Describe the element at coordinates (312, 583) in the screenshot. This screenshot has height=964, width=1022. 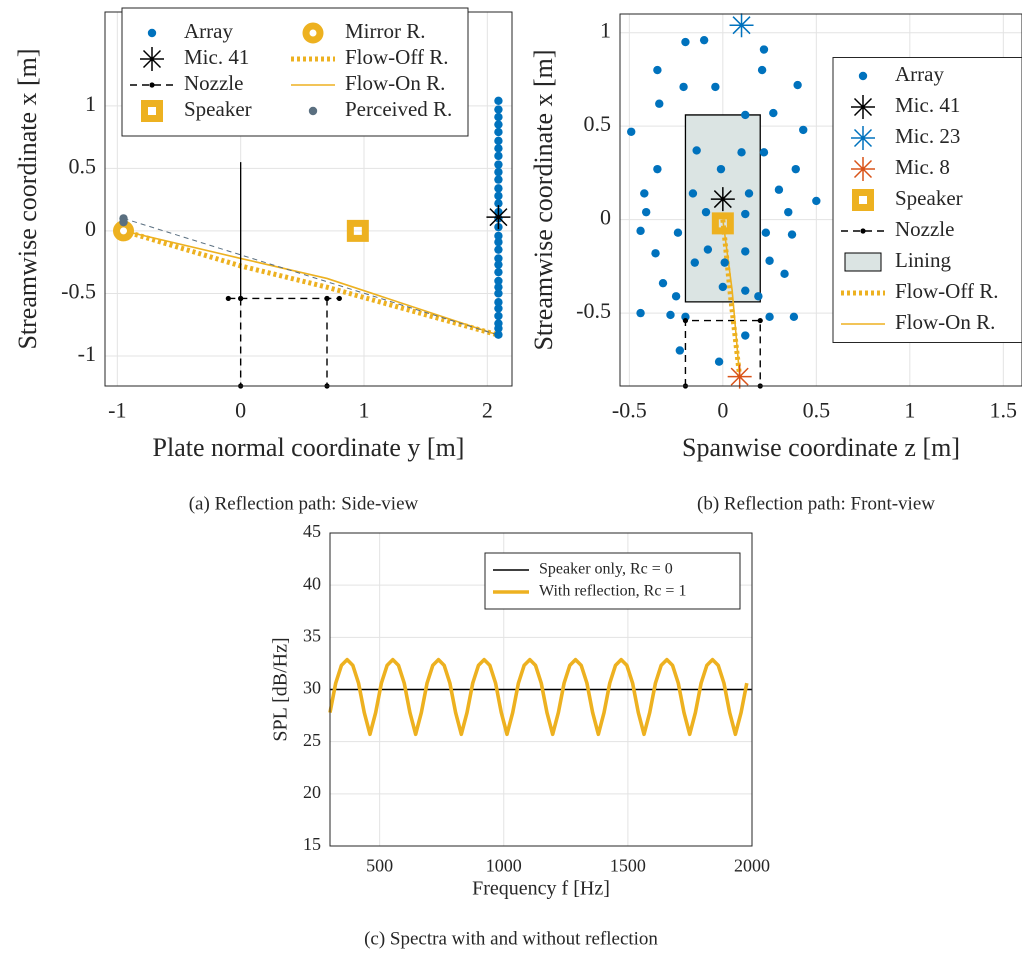
I see `y-tick-label: 40` at that location.